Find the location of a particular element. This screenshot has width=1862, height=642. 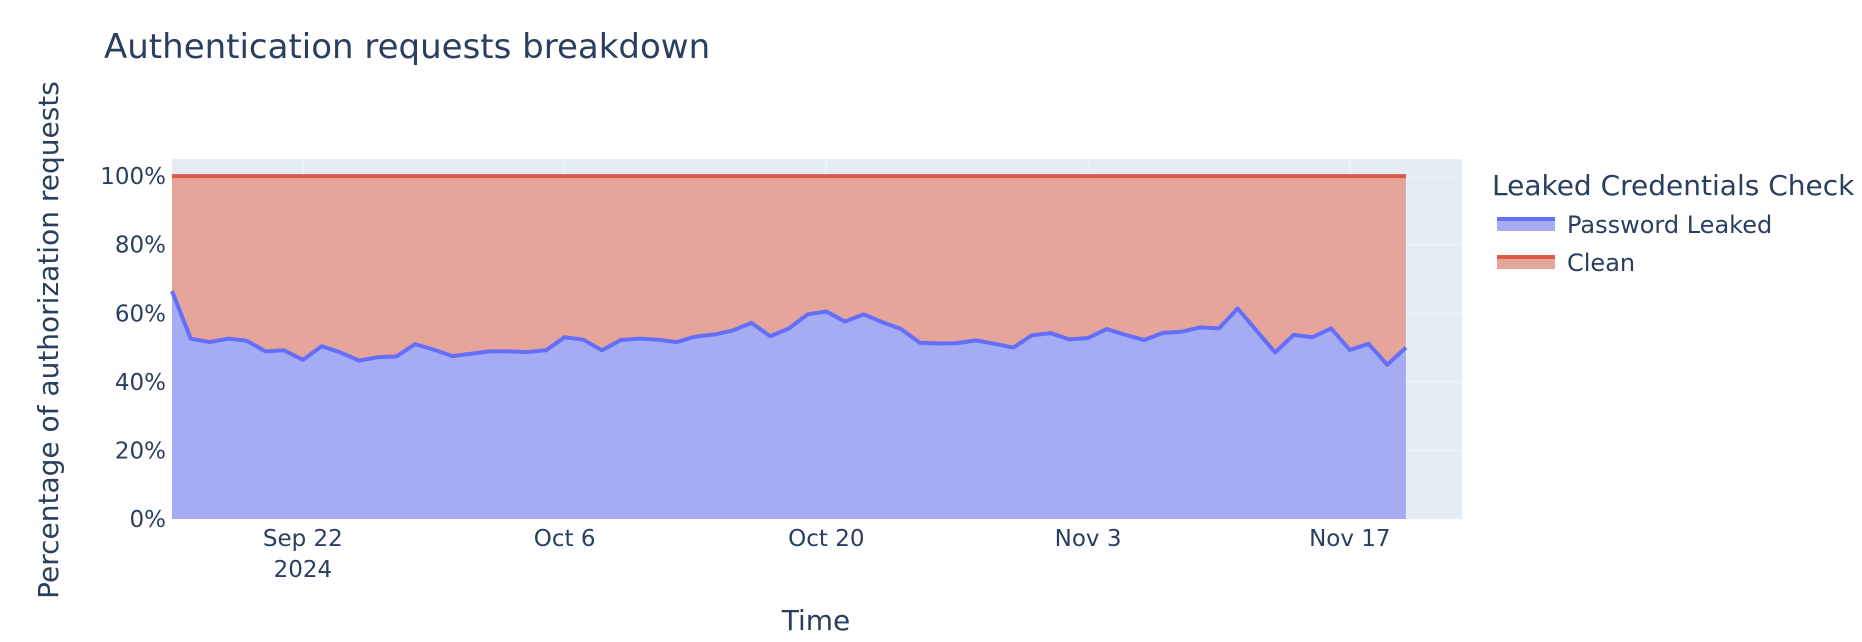

chart-title: Authentication requests breakdown is located at coordinates (407, 47).